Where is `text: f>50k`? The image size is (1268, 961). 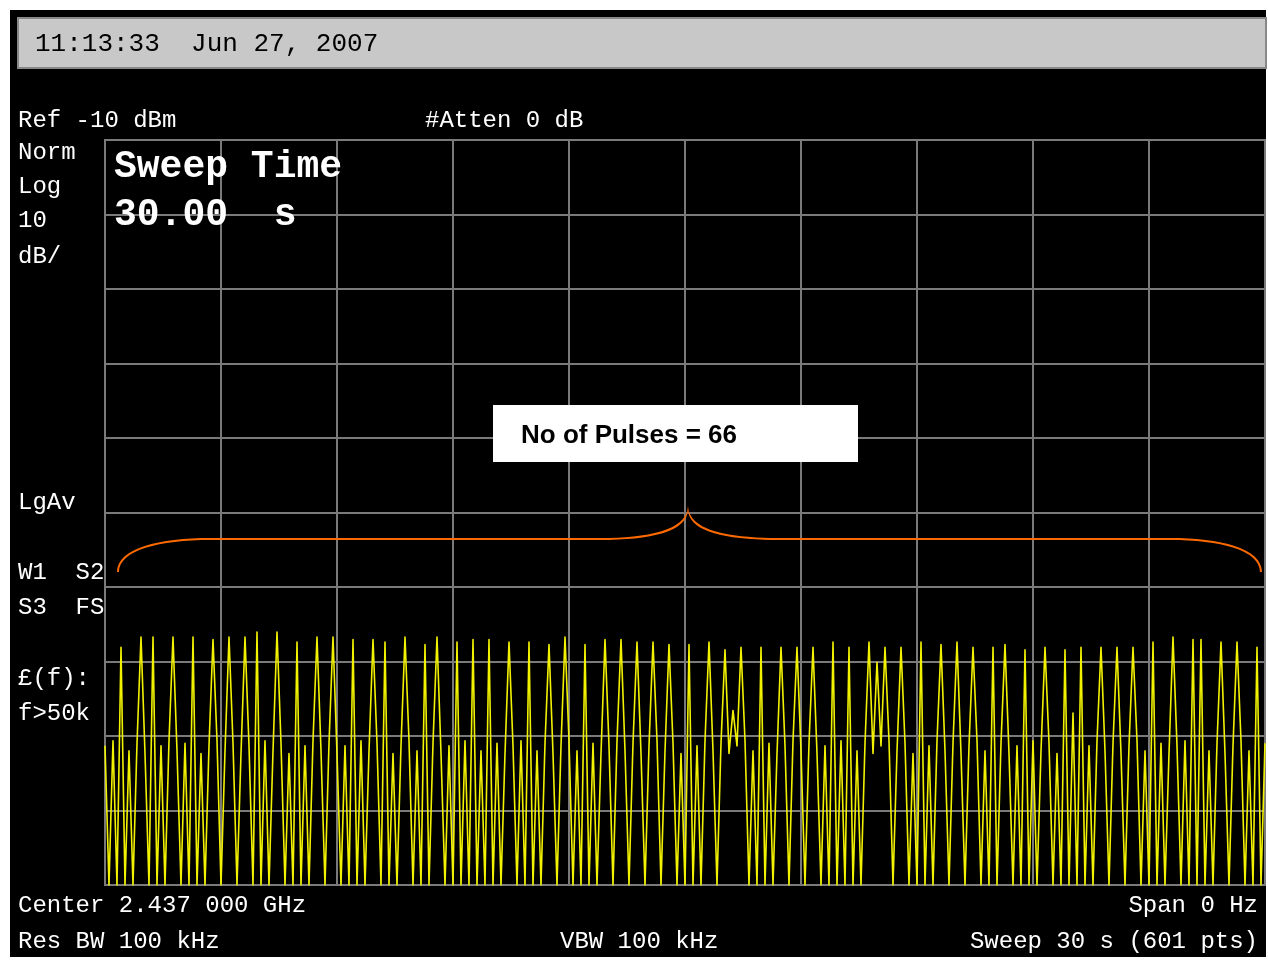 text: f>50k is located at coordinates (54, 713).